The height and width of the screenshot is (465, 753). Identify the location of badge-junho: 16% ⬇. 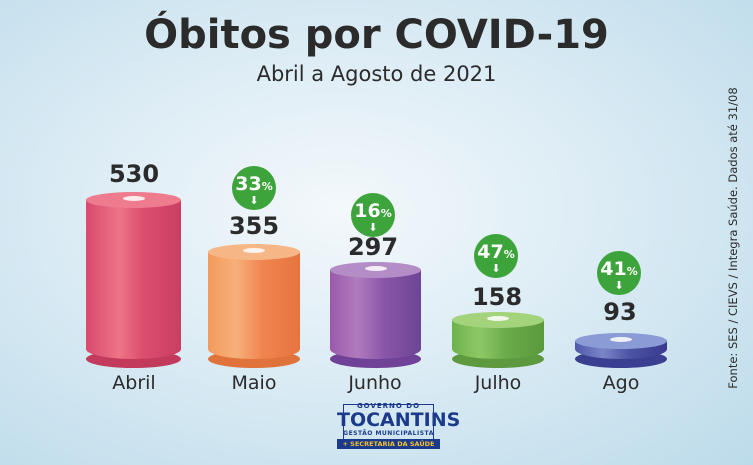
(373, 215).